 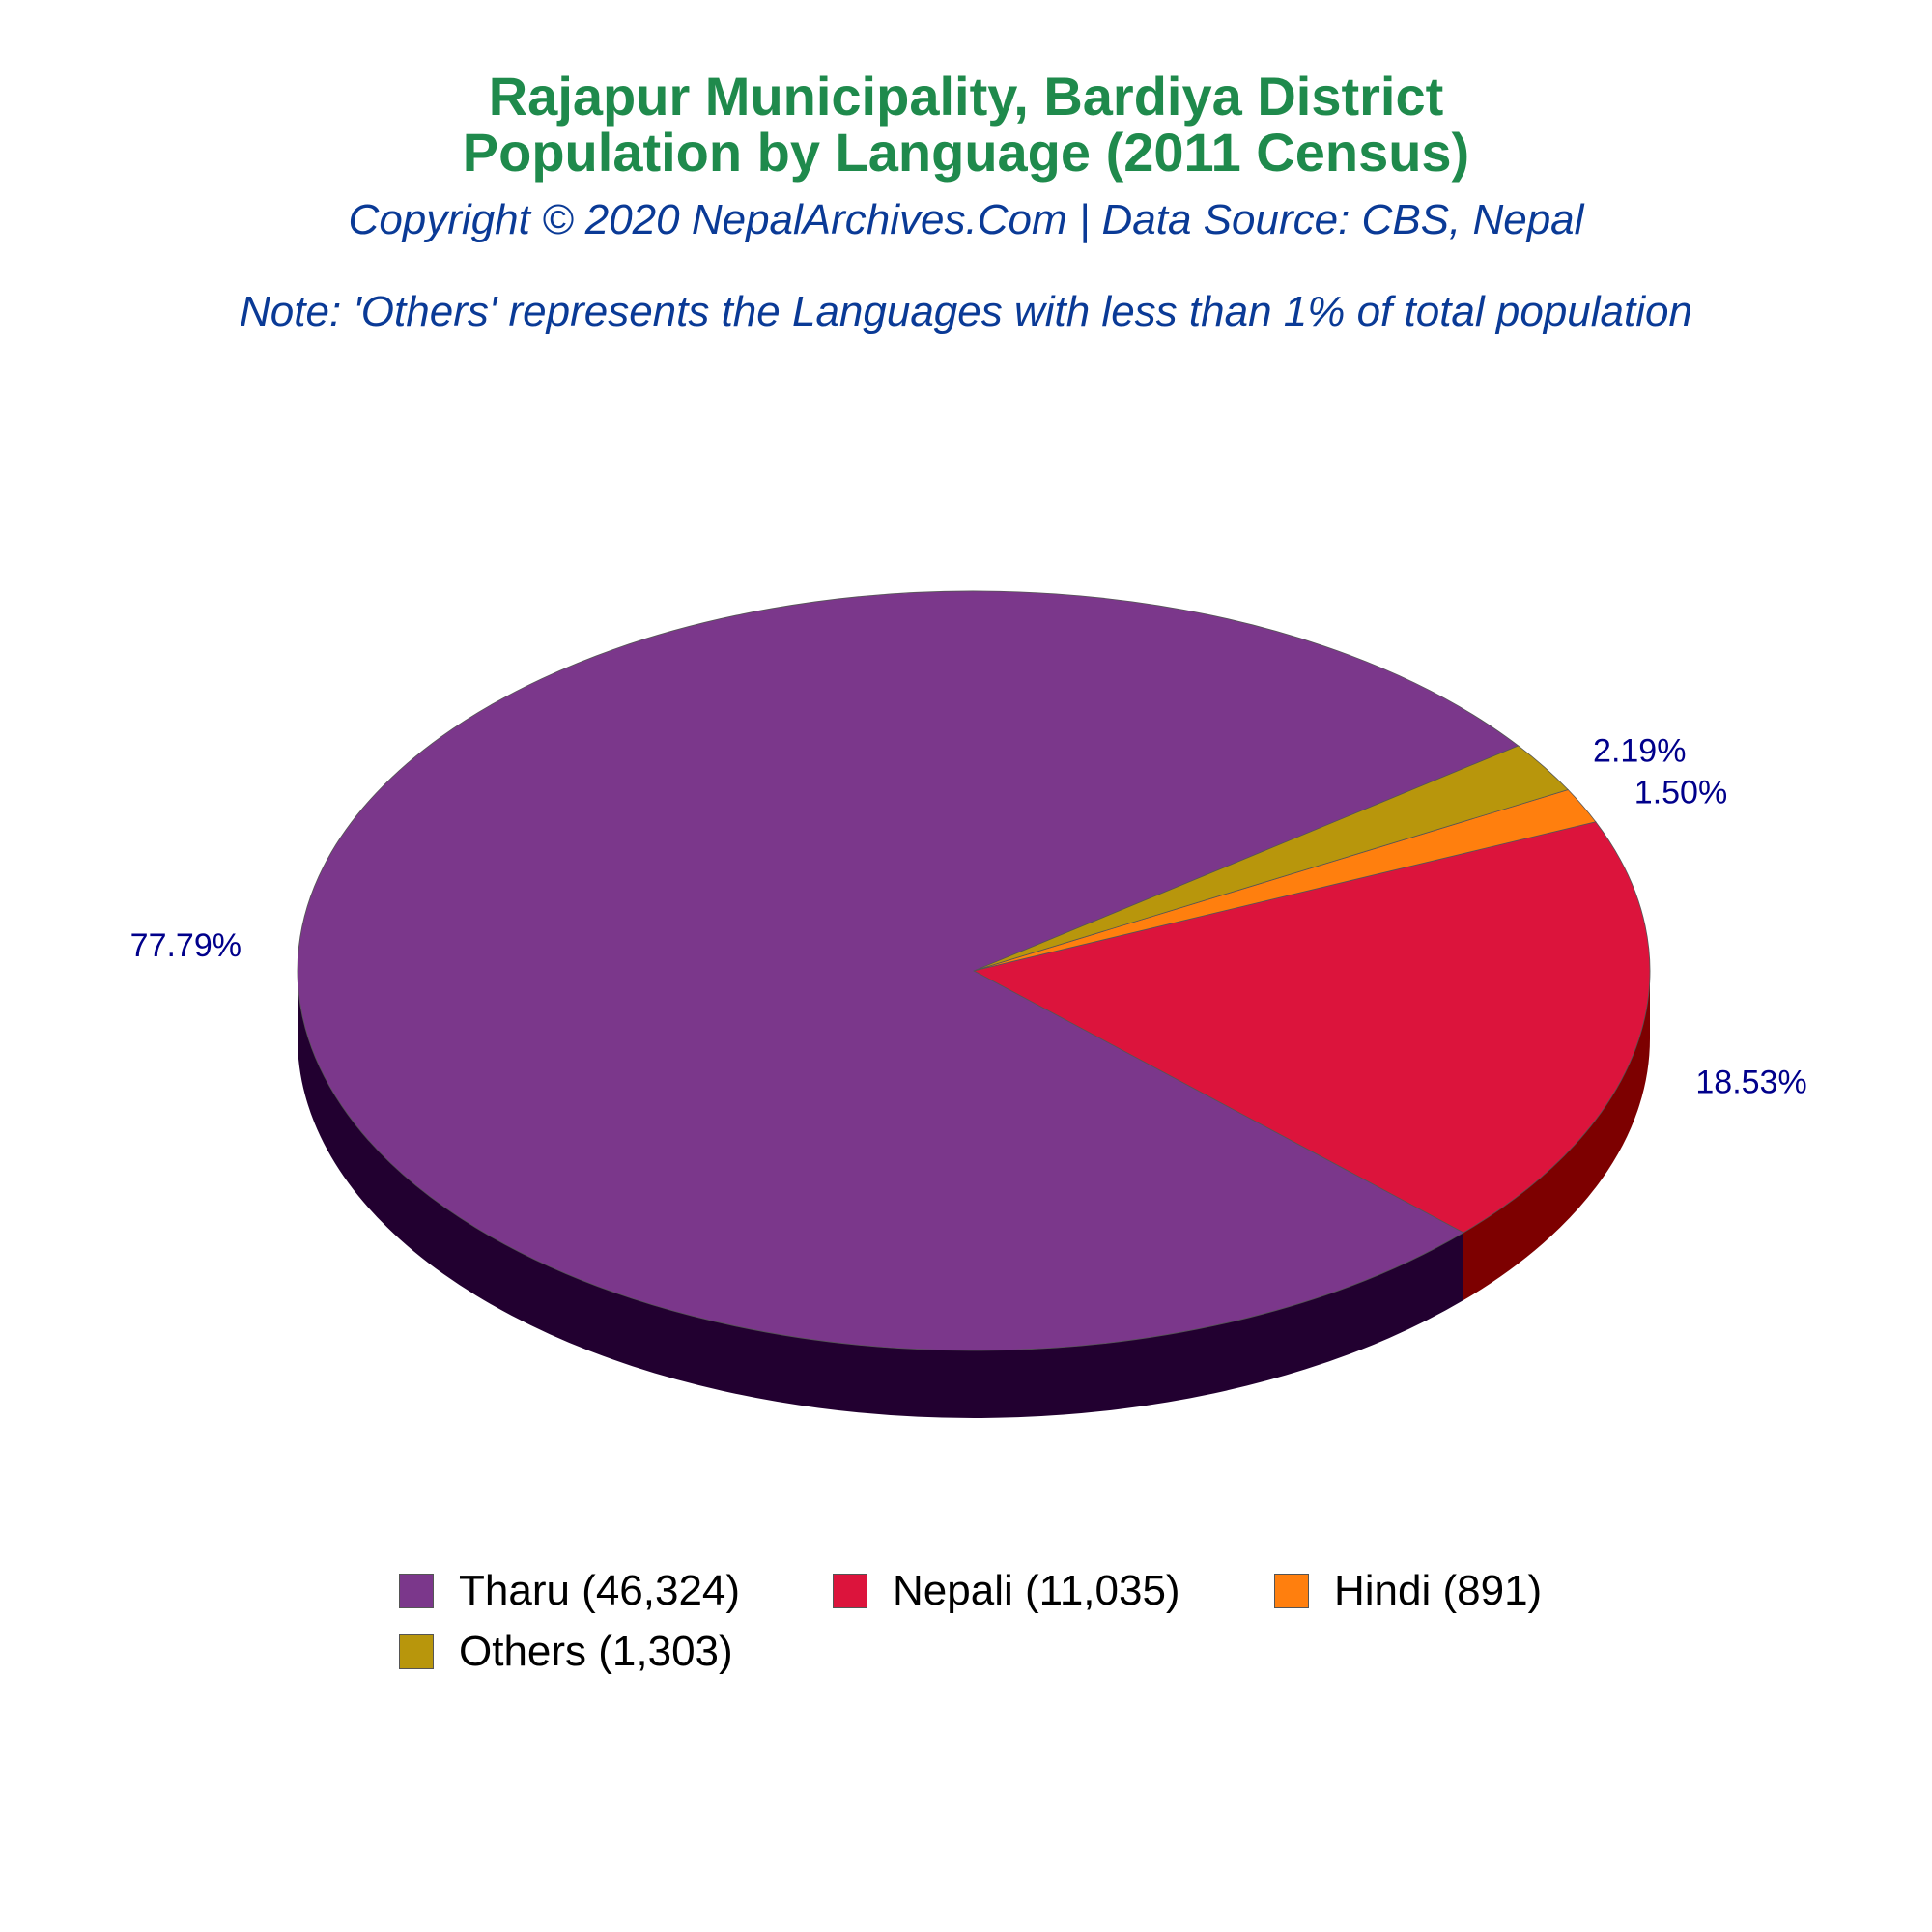 What do you see at coordinates (416, 1591) in the screenshot?
I see `legend-swatch-tharu` at bounding box center [416, 1591].